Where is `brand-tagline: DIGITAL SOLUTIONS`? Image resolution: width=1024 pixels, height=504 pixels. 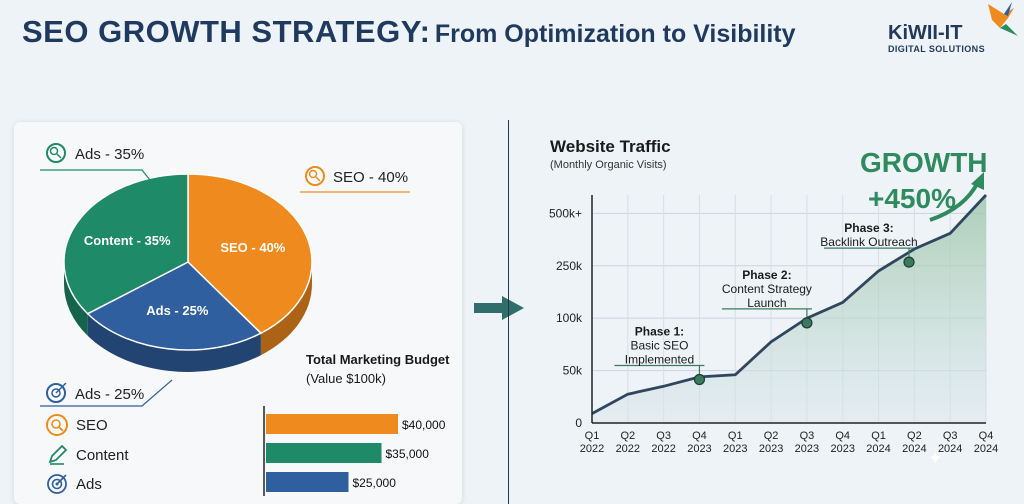 brand-tagline: DIGITAL SOLUTIONS is located at coordinates (936, 49).